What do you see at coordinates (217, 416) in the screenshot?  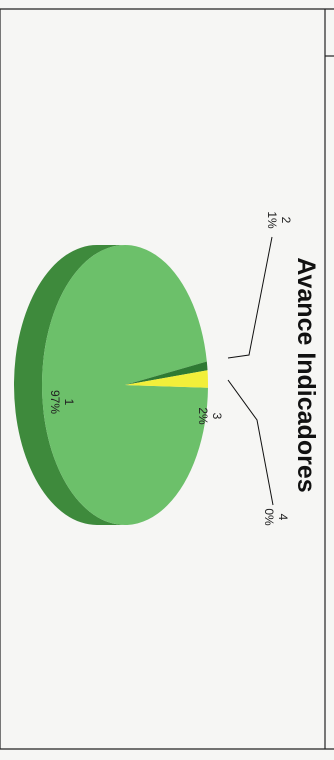 I see `data-label-category-3: 3` at bounding box center [217, 416].